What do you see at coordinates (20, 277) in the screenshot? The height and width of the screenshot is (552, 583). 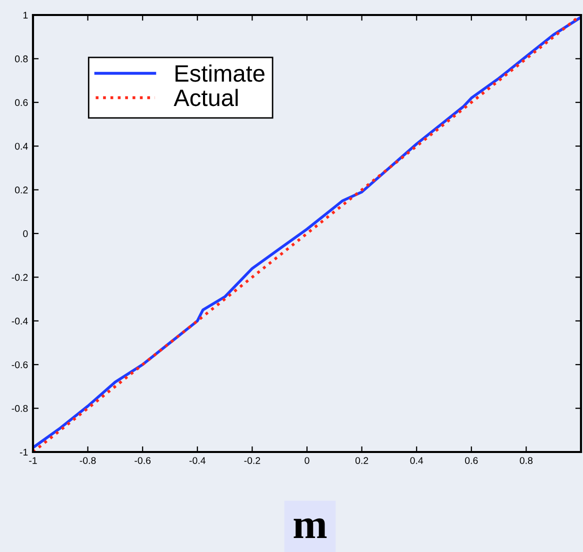 I see `y-tick-label: -0.2` at bounding box center [20, 277].